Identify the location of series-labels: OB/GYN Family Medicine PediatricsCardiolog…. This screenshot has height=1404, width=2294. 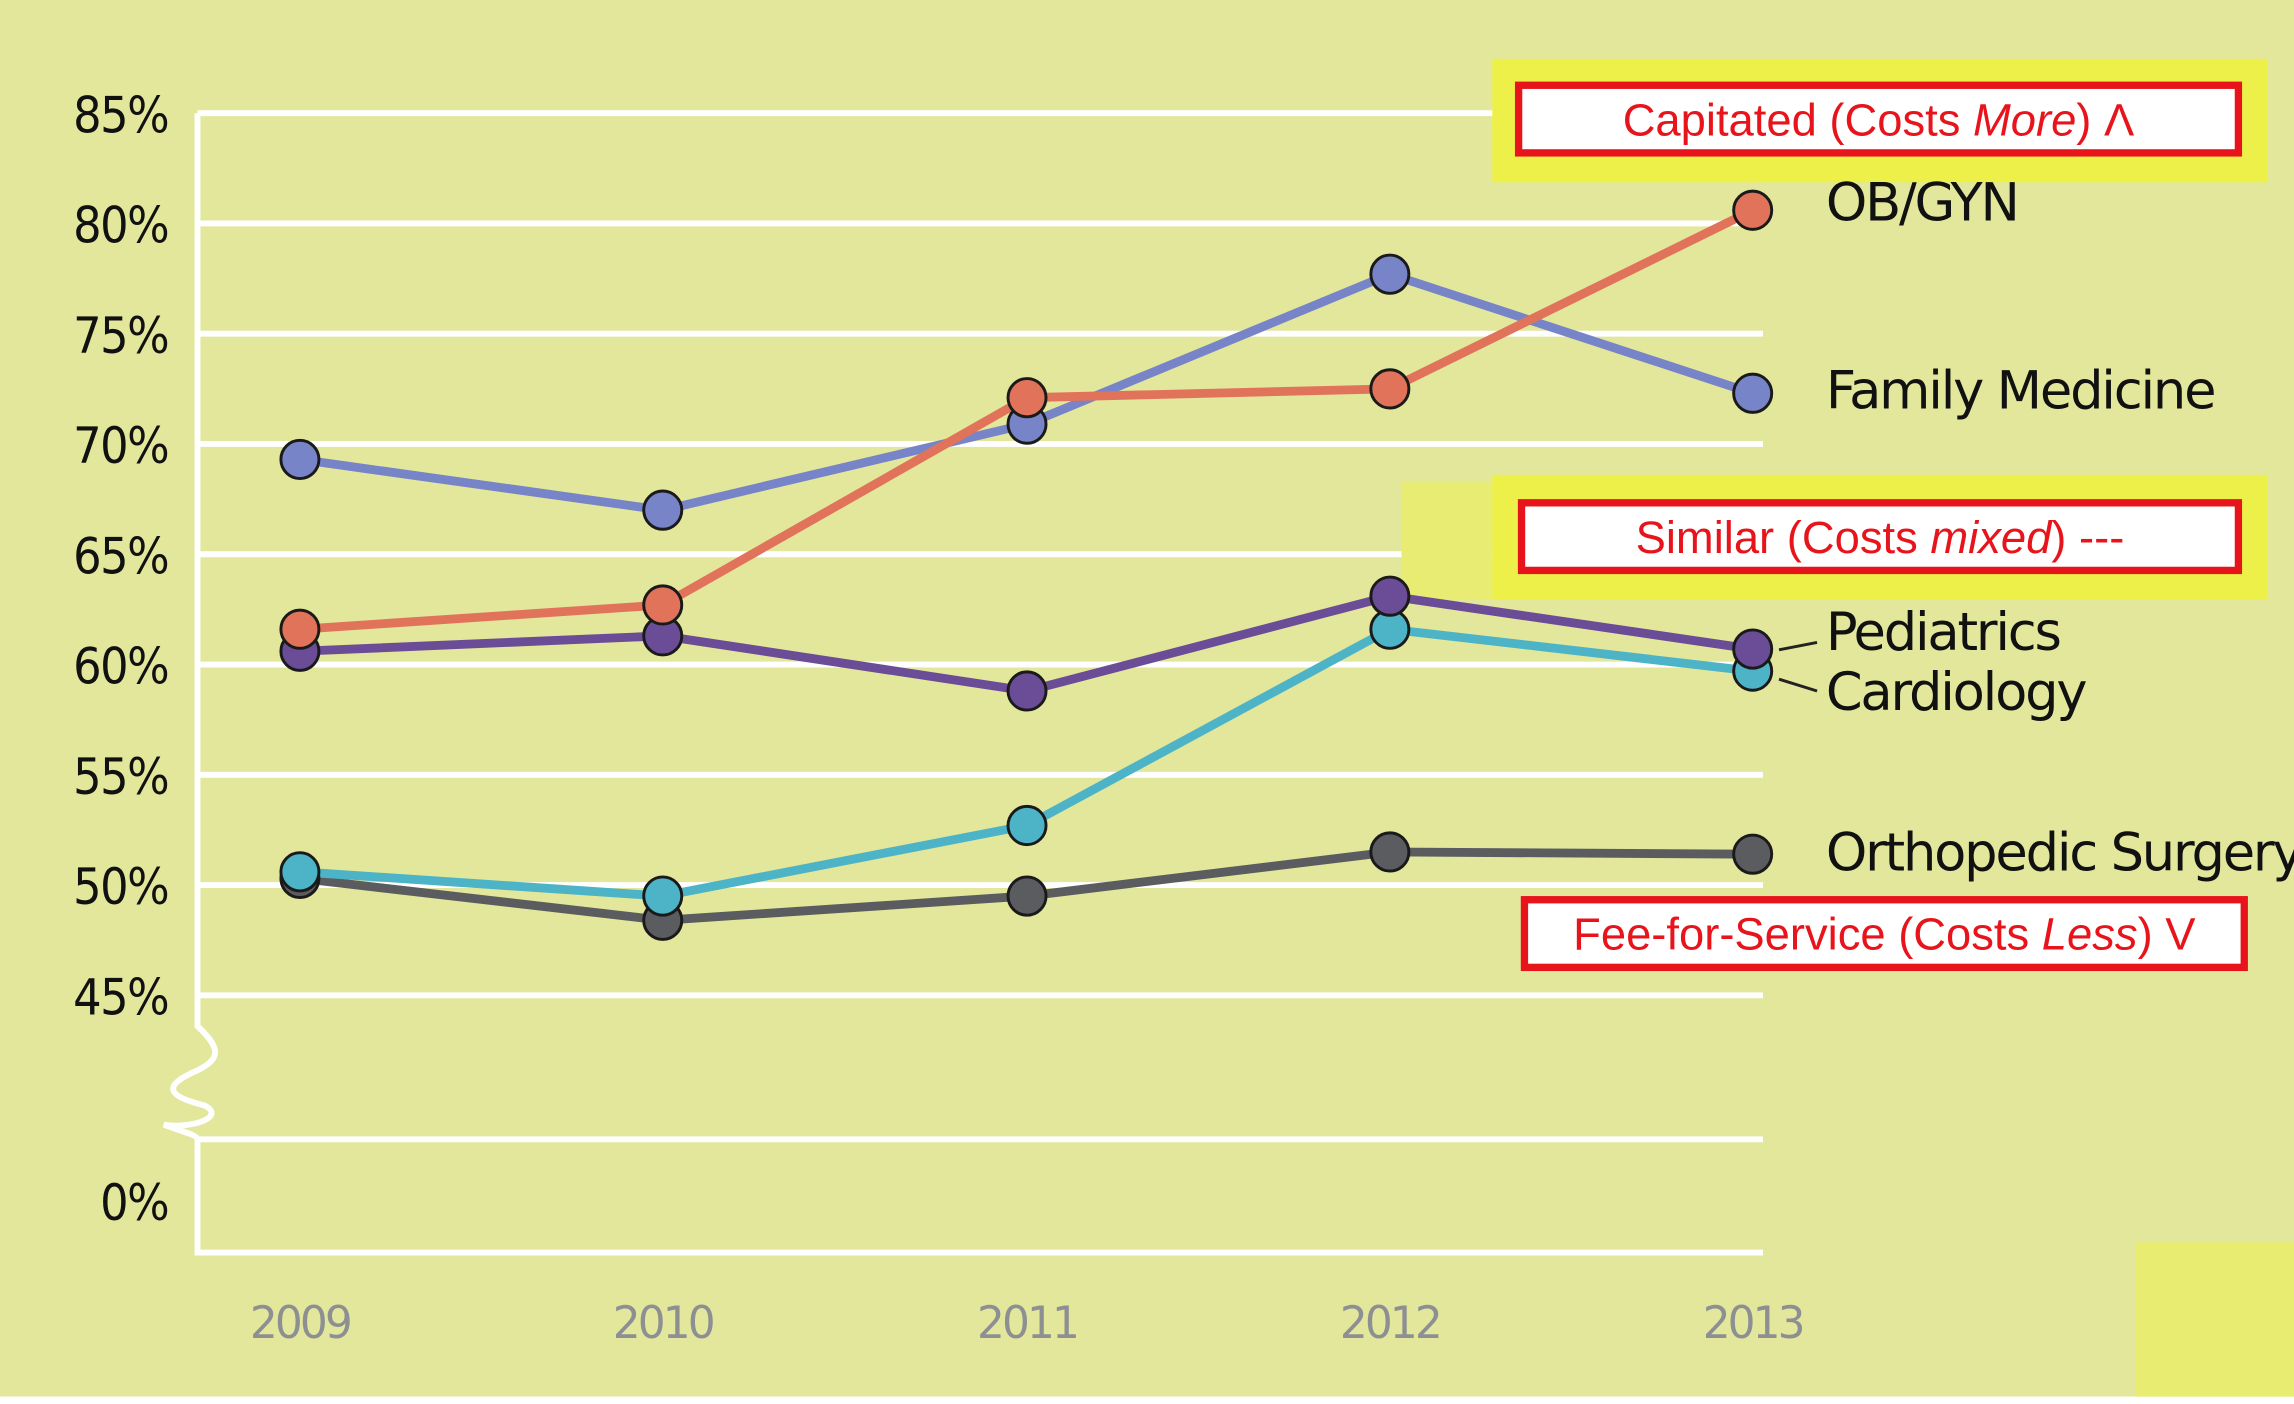
(2036, 527).